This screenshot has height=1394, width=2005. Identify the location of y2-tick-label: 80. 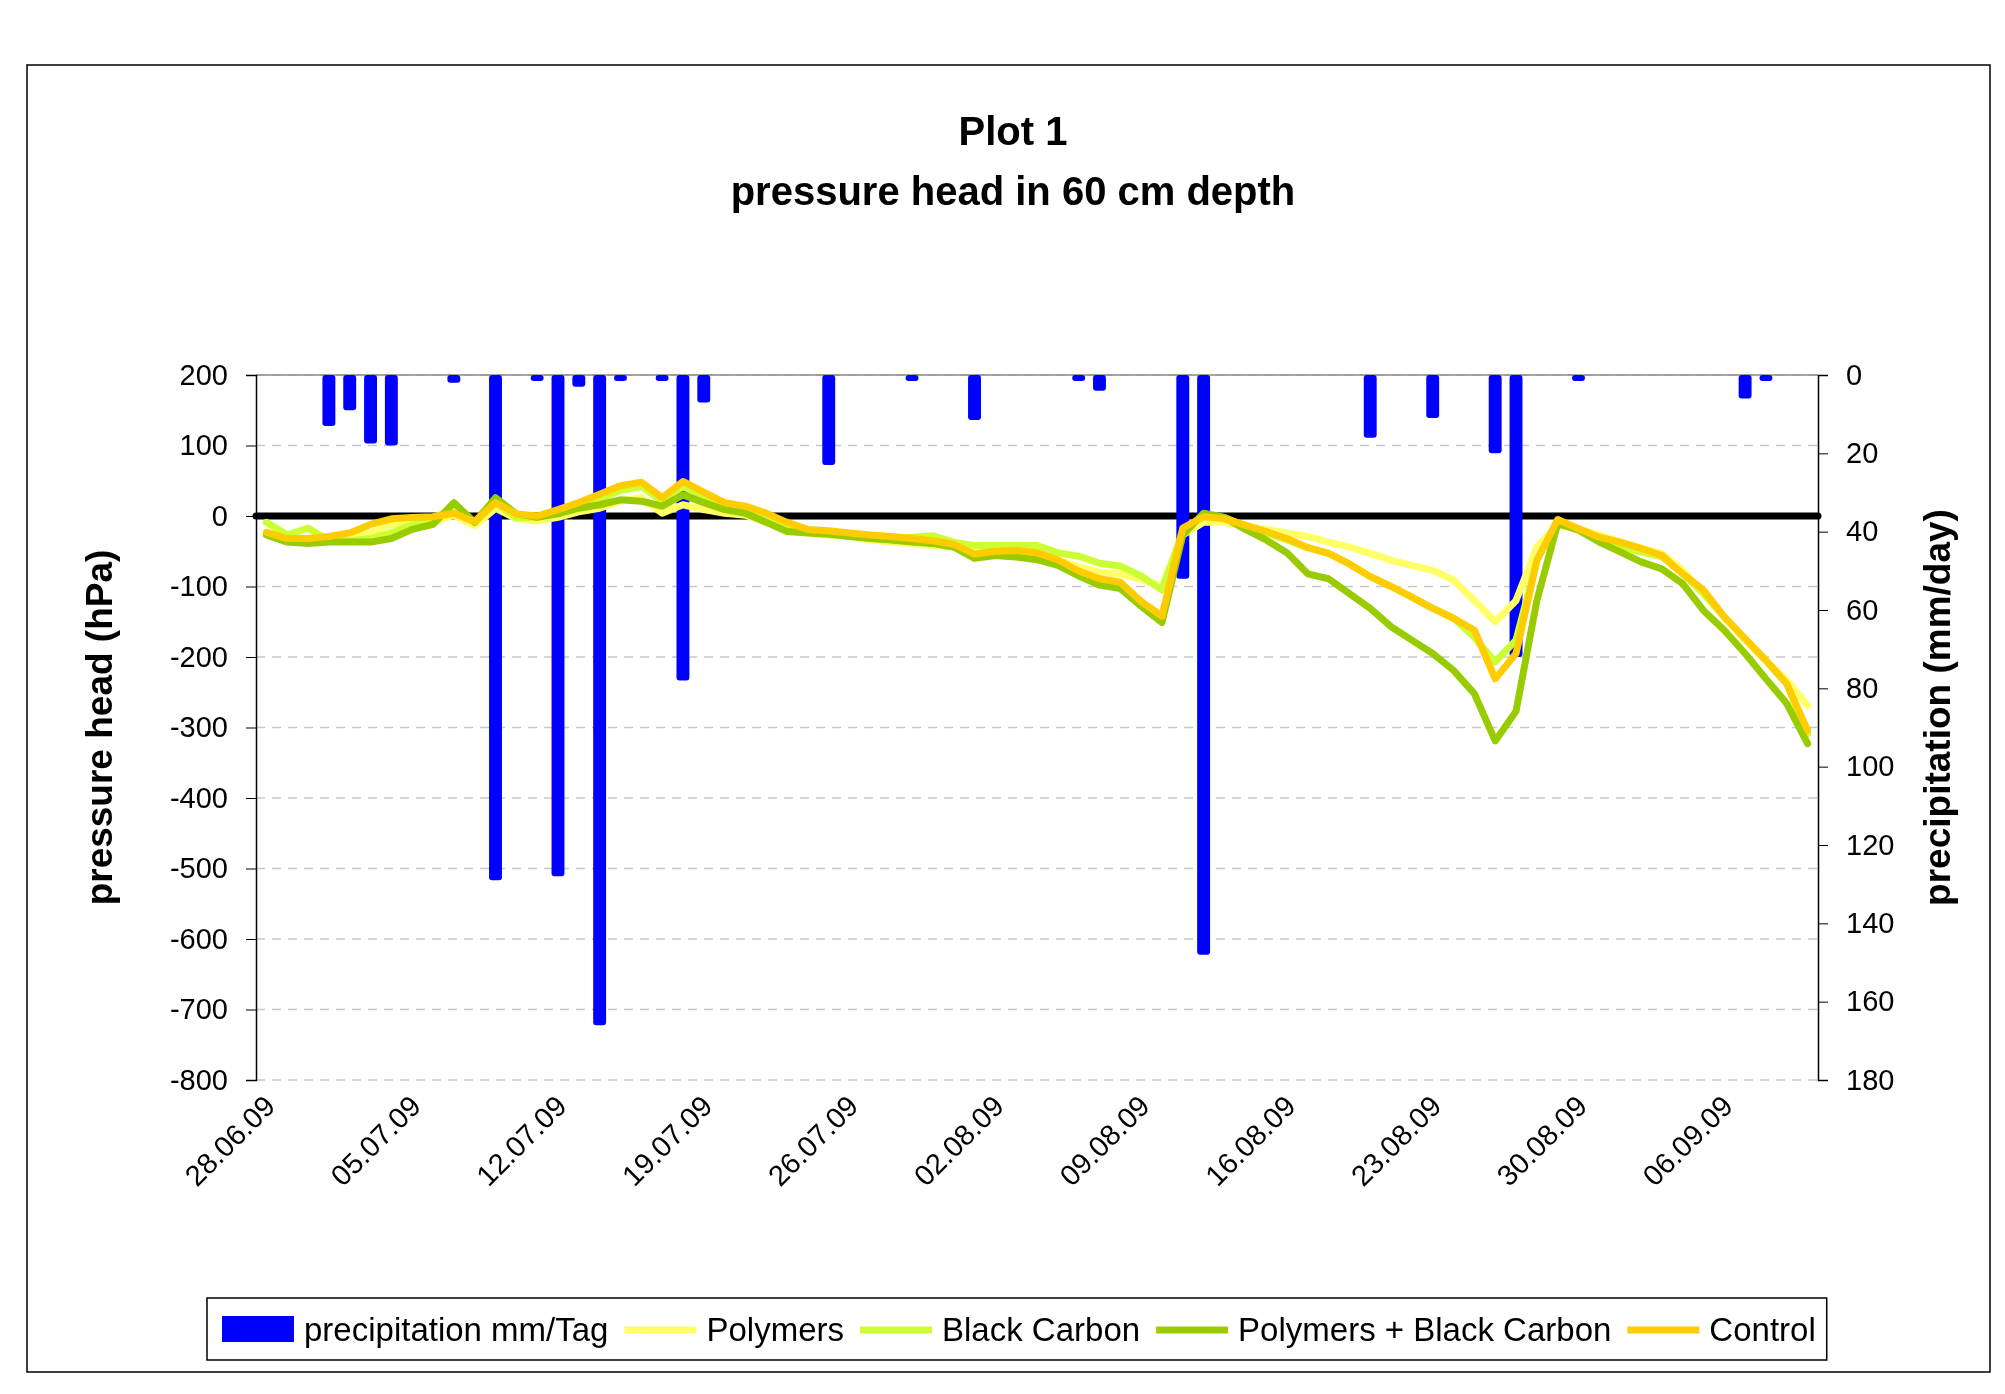
(1862, 688).